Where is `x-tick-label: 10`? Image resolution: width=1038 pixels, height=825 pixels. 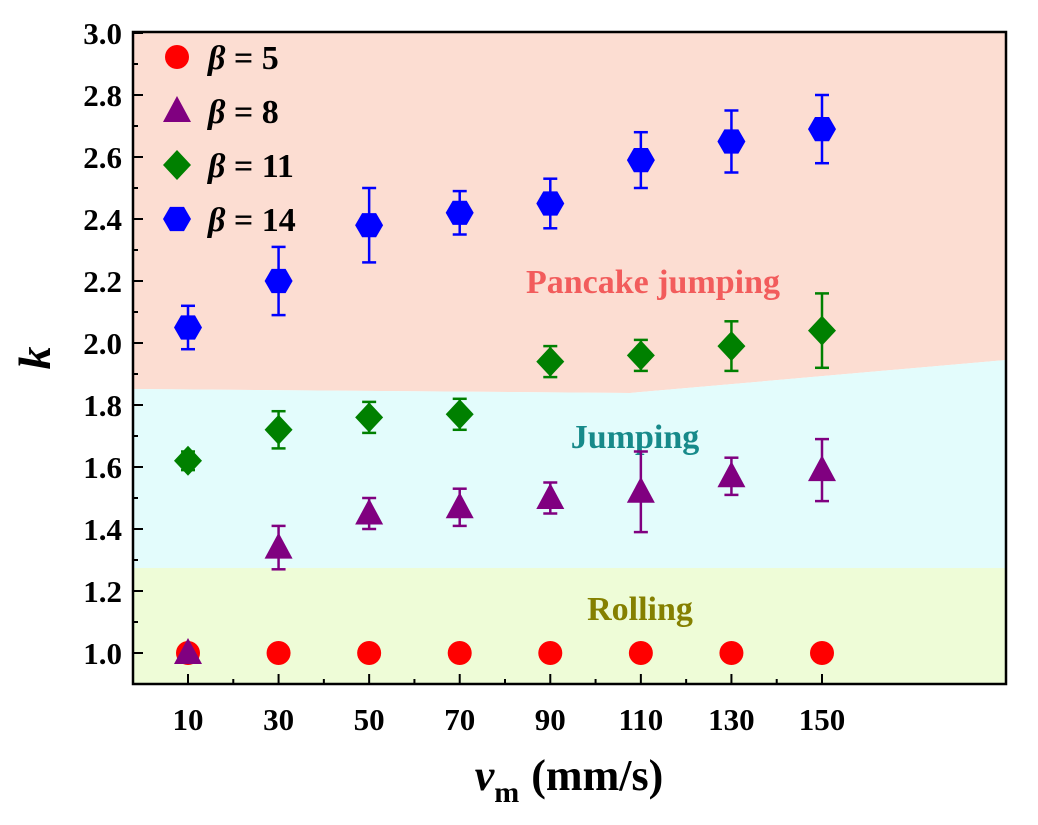 x-tick-label: 10 is located at coordinates (188, 719).